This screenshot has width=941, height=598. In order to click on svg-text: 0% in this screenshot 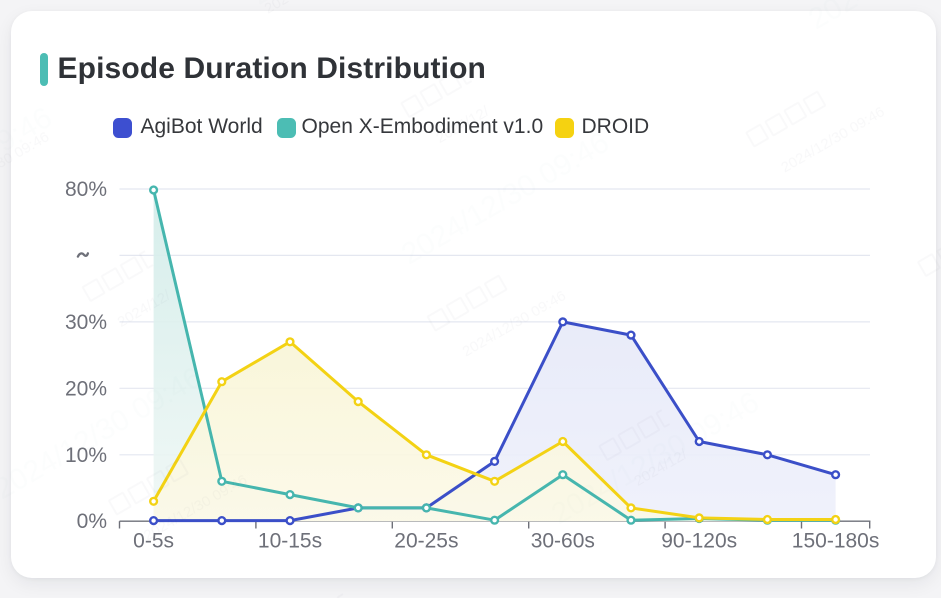, I will do `click(92, 521)`.